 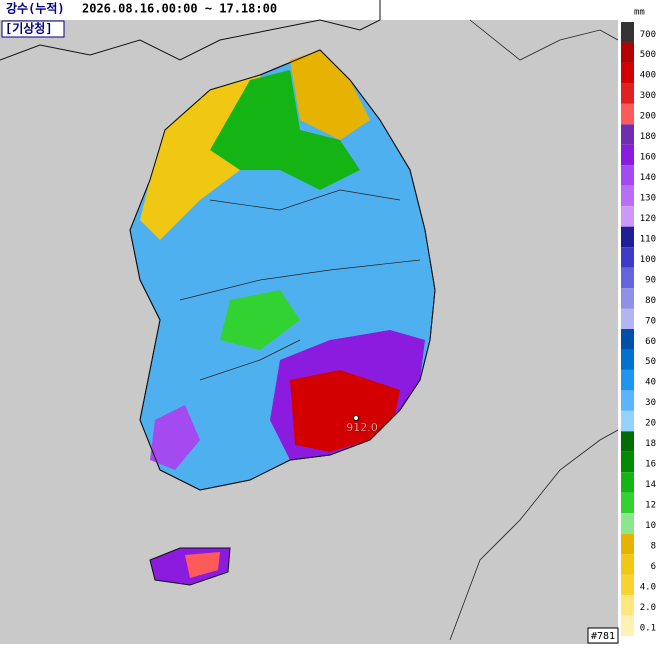 What do you see at coordinates (648, 260) in the screenshot?
I see `legend-label: 100` at bounding box center [648, 260].